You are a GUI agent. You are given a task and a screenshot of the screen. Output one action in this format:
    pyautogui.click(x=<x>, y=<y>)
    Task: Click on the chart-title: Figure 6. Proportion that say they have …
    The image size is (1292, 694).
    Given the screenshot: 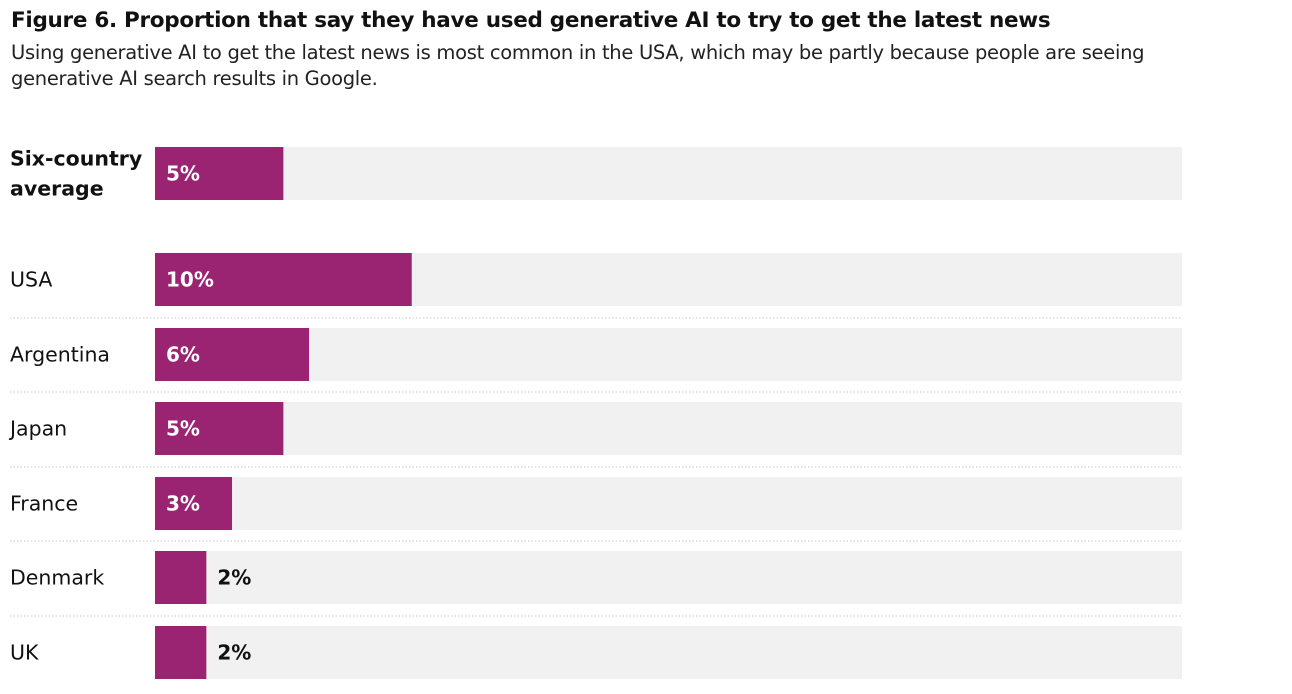 What is the action you would take?
    pyautogui.click(x=531, y=20)
    